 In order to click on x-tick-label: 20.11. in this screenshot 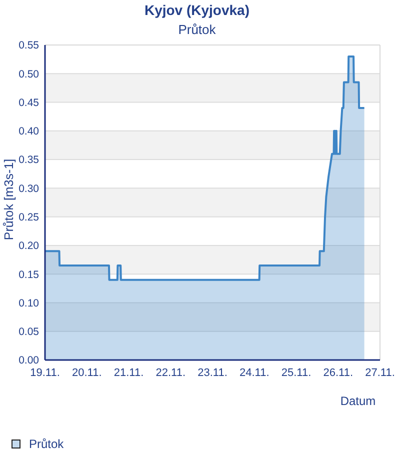, I will do `click(87, 373)`.